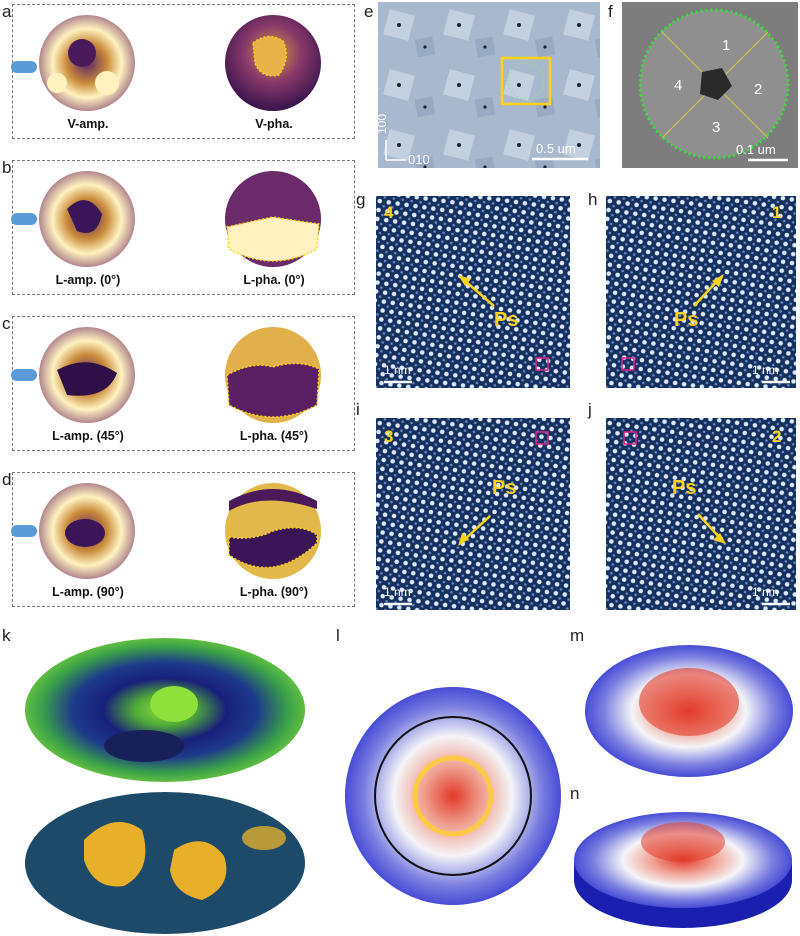  I want to click on quadrant-2: 2, so click(758, 89).